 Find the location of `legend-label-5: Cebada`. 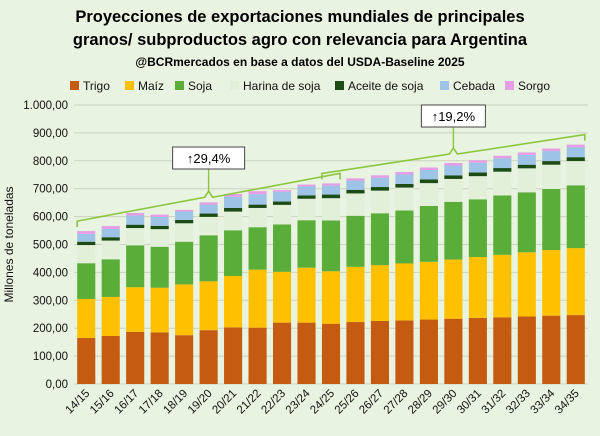

legend-label-5: Cebada is located at coordinates (474, 86).